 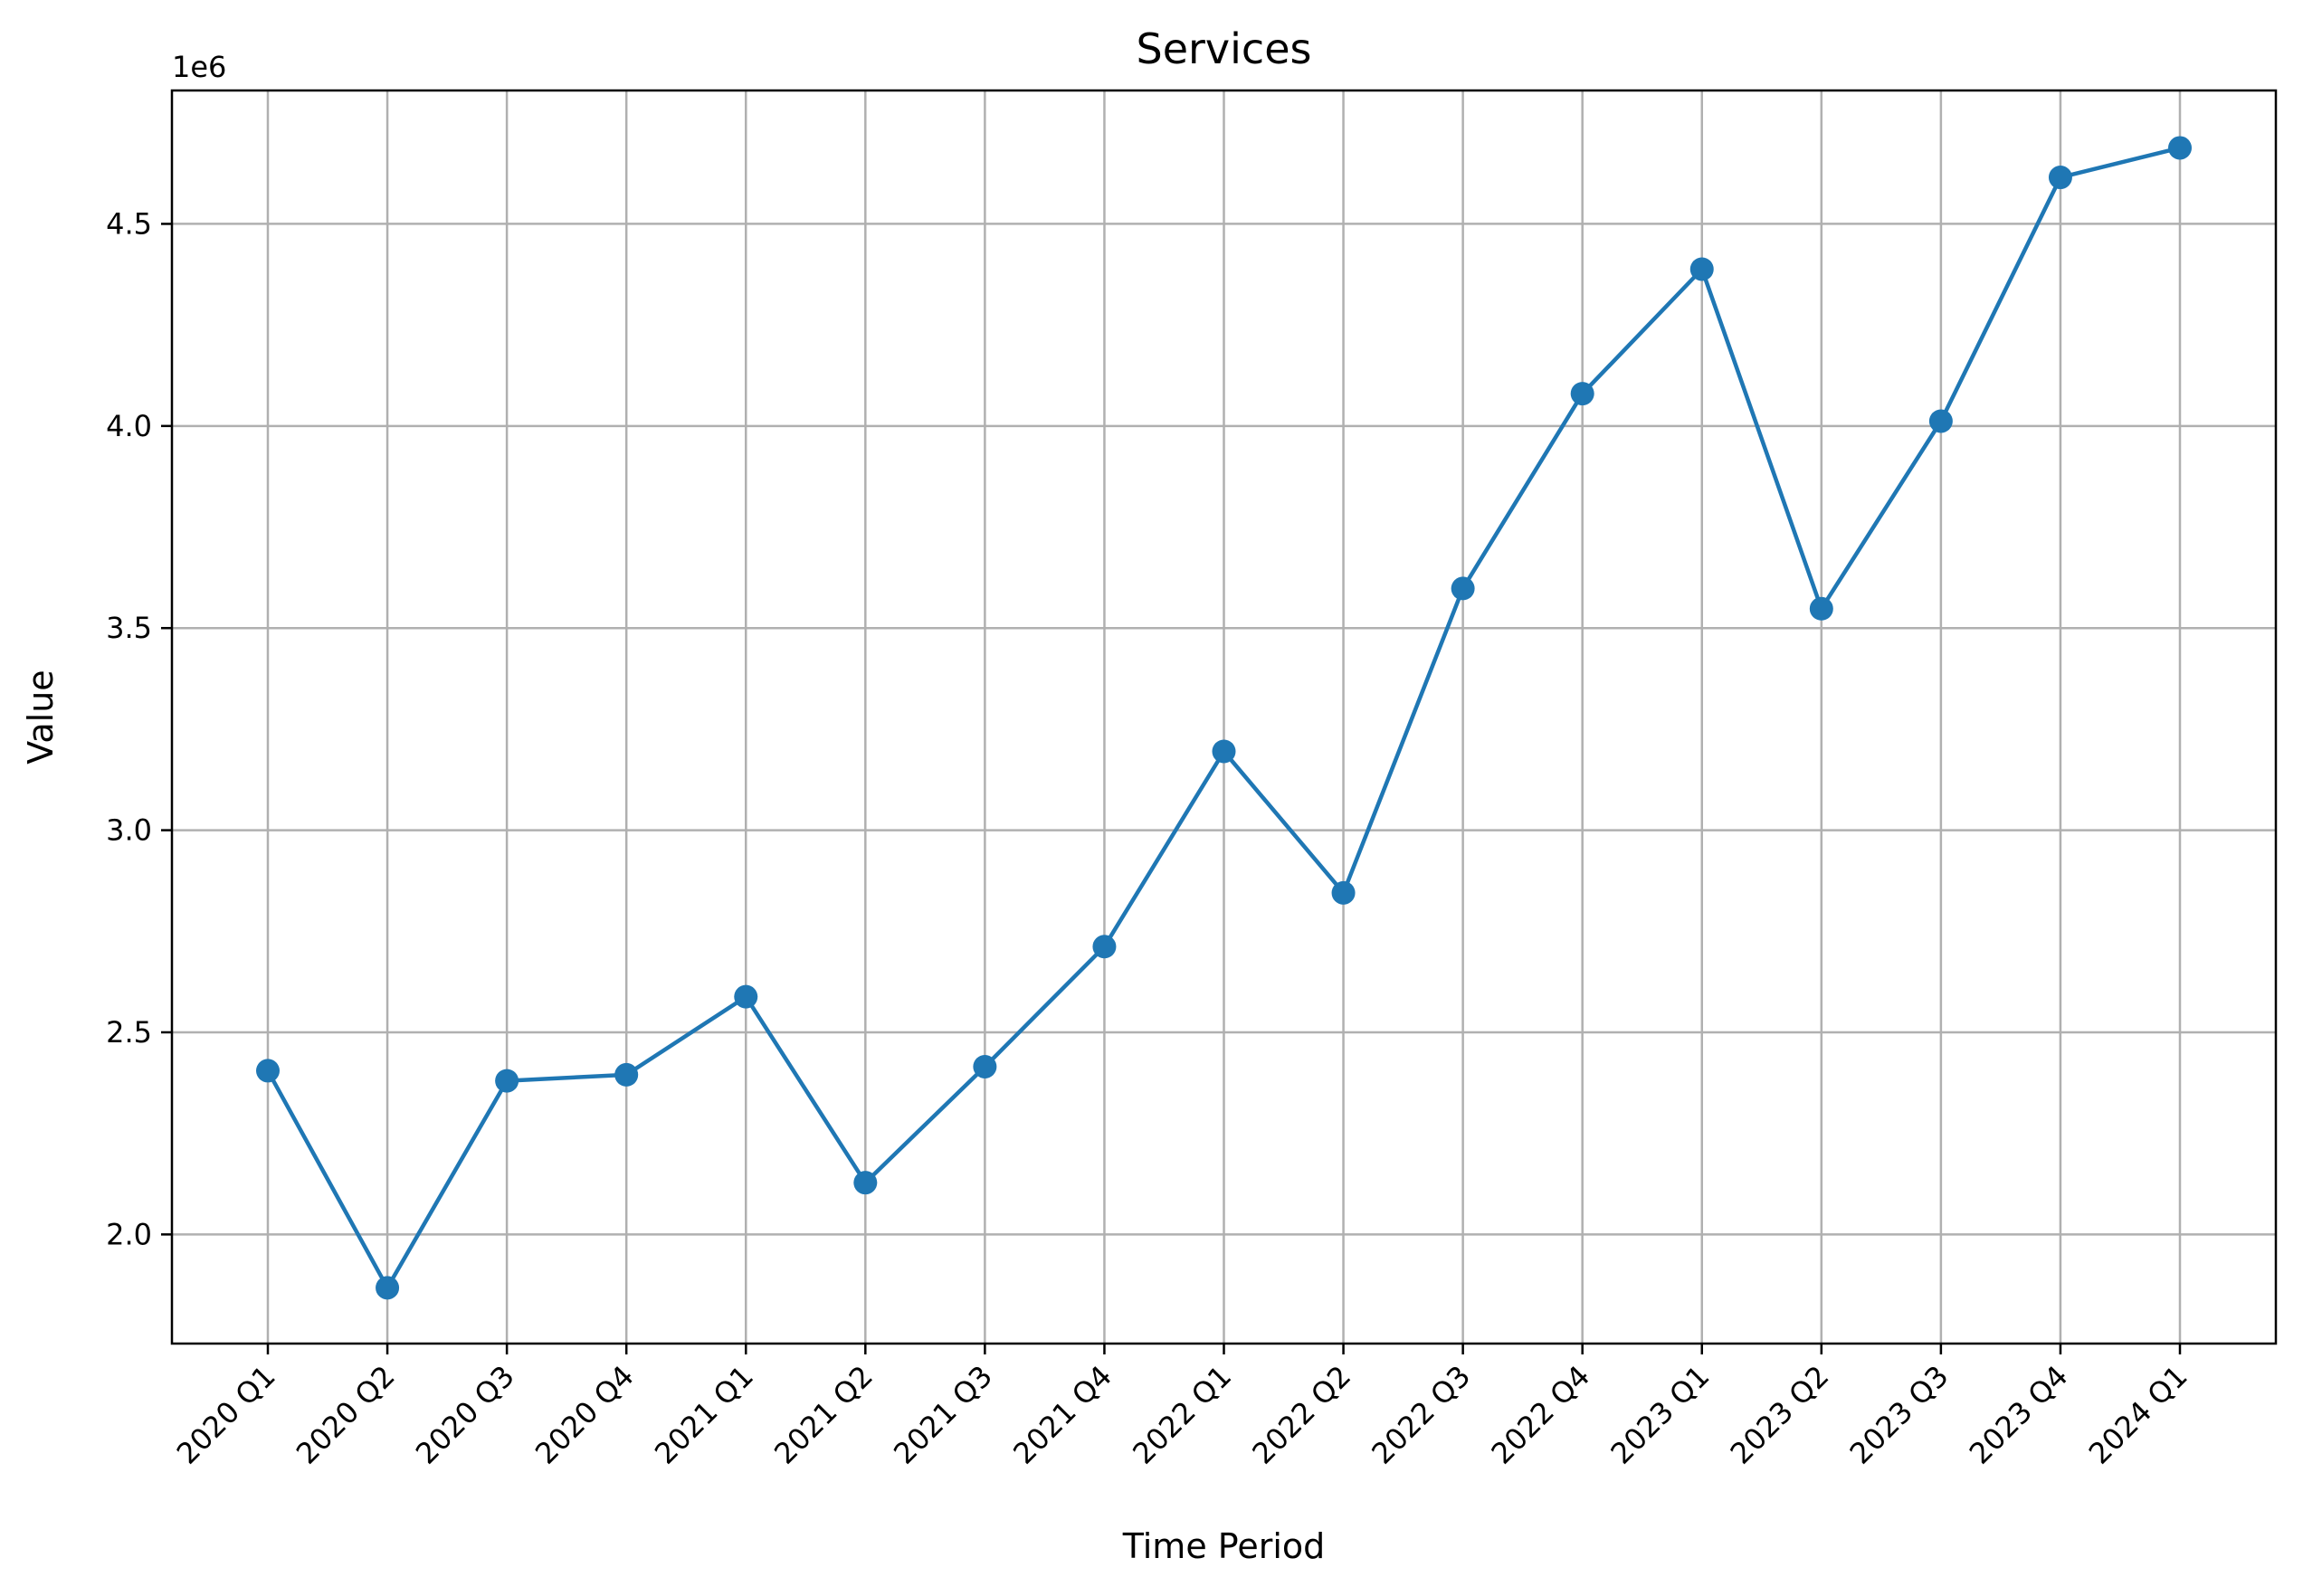 What do you see at coordinates (129, 628) in the screenshot?
I see `y-tick-label: 3.5` at bounding box center [129, 628].